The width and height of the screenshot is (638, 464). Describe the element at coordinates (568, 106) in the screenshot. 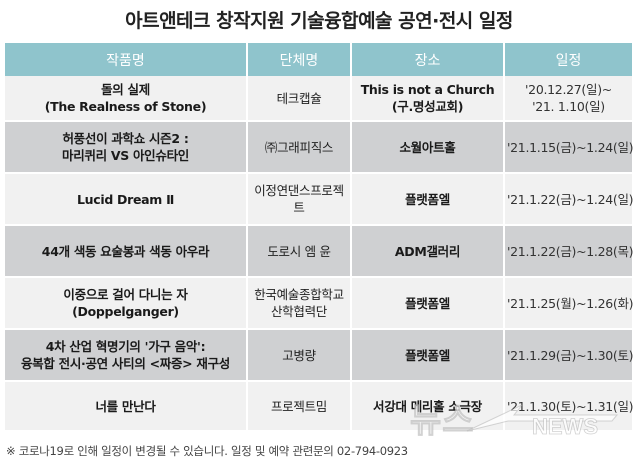

I see `cell-date-line: '21. 1.10(일)` at that location.